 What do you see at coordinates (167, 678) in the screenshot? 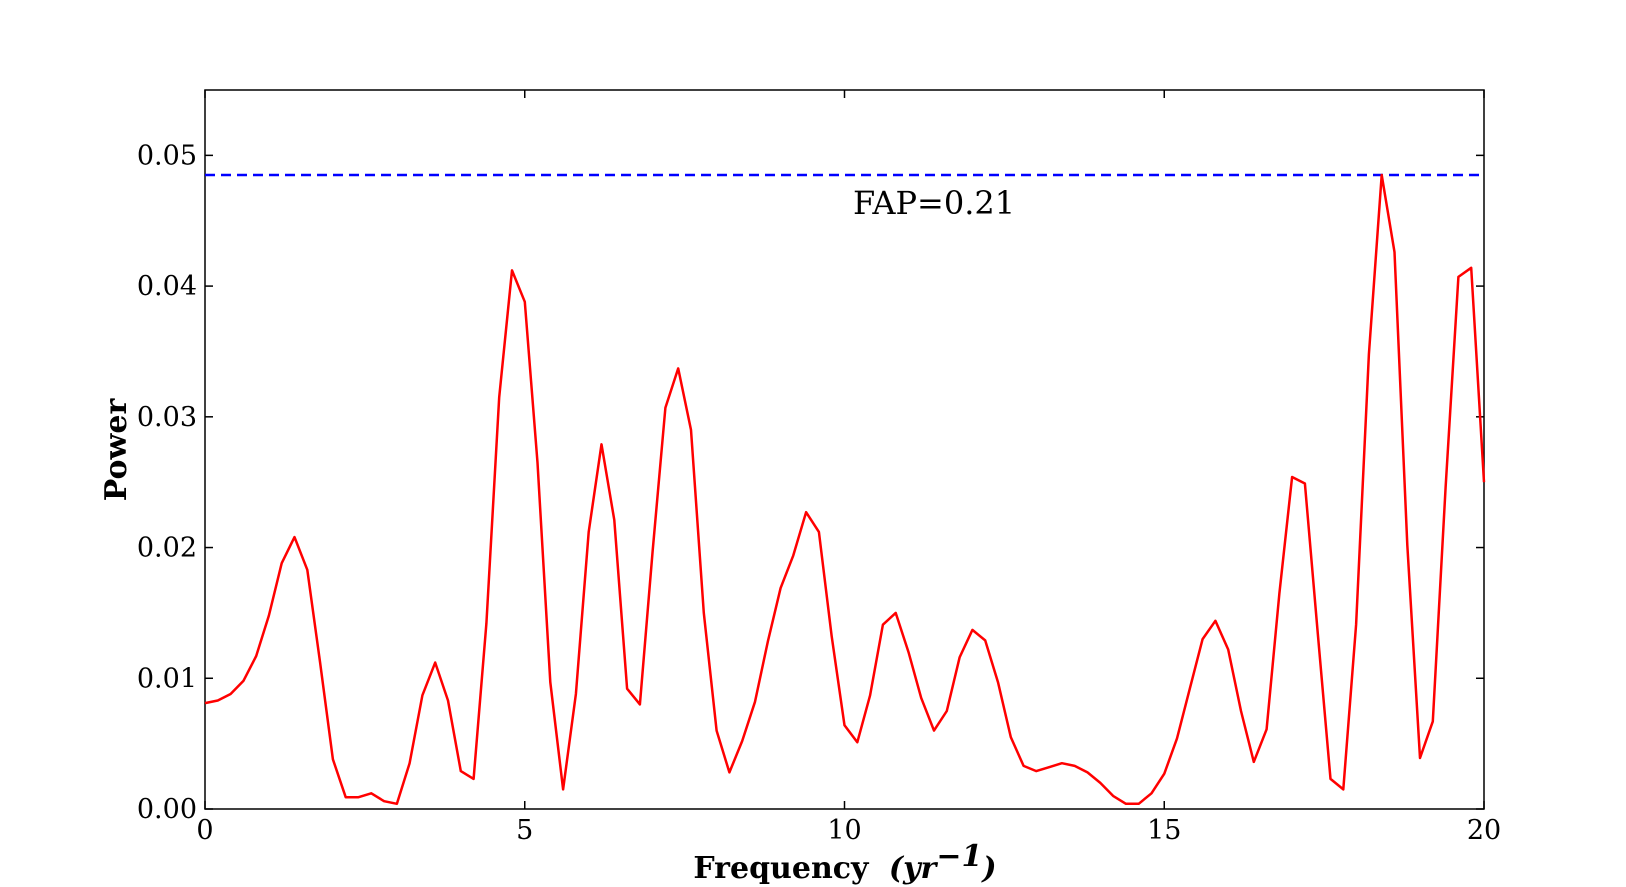
I see `y-tick-label: 0.01` at bounding box center [167, 678].